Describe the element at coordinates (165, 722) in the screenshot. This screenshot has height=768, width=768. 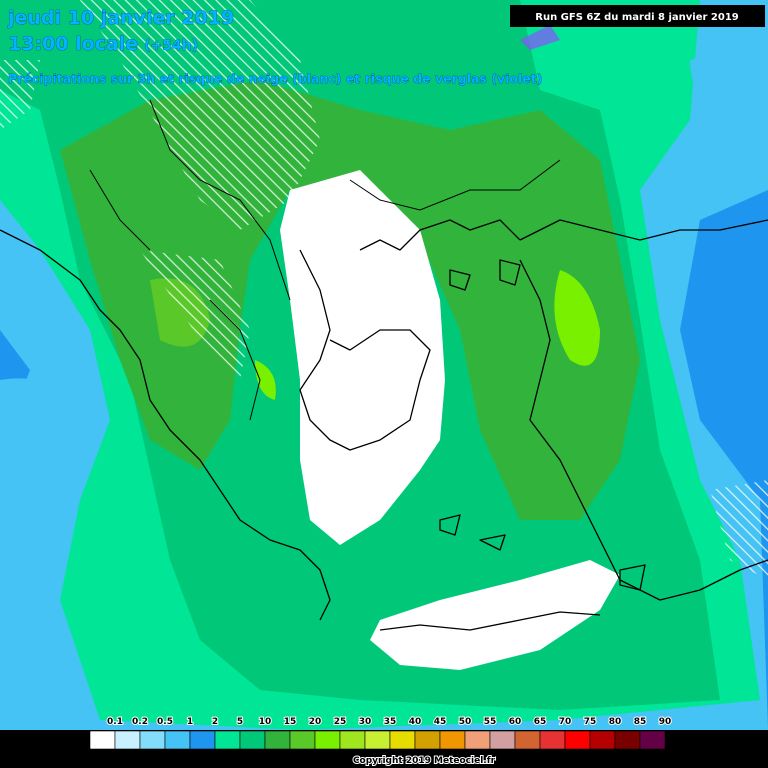
I see `legend-label: 0.5` at that location.